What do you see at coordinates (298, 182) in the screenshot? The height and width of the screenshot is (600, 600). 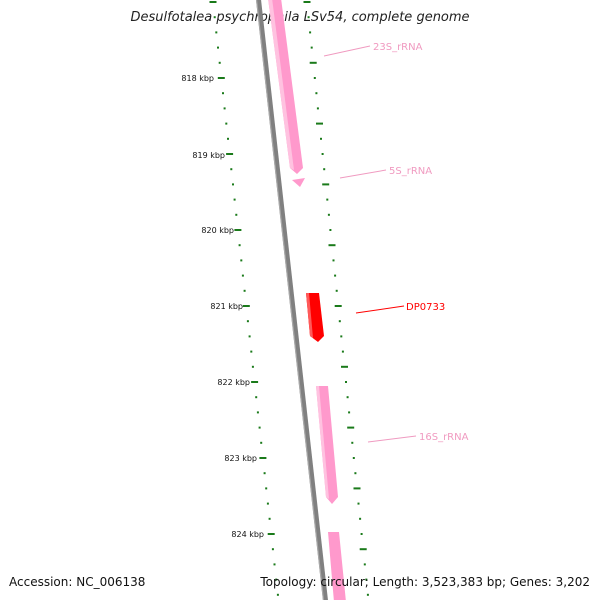 I see `feature-5s-rrna` at bounding box center [298, 182].